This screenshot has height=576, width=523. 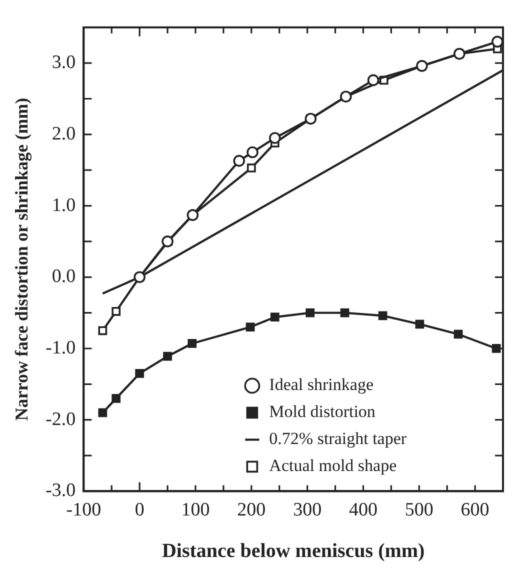 What do you see at coordinates (475, 510) in the screenshot?
I see `x-tick-label: 600` at bounding box center [475, 510].